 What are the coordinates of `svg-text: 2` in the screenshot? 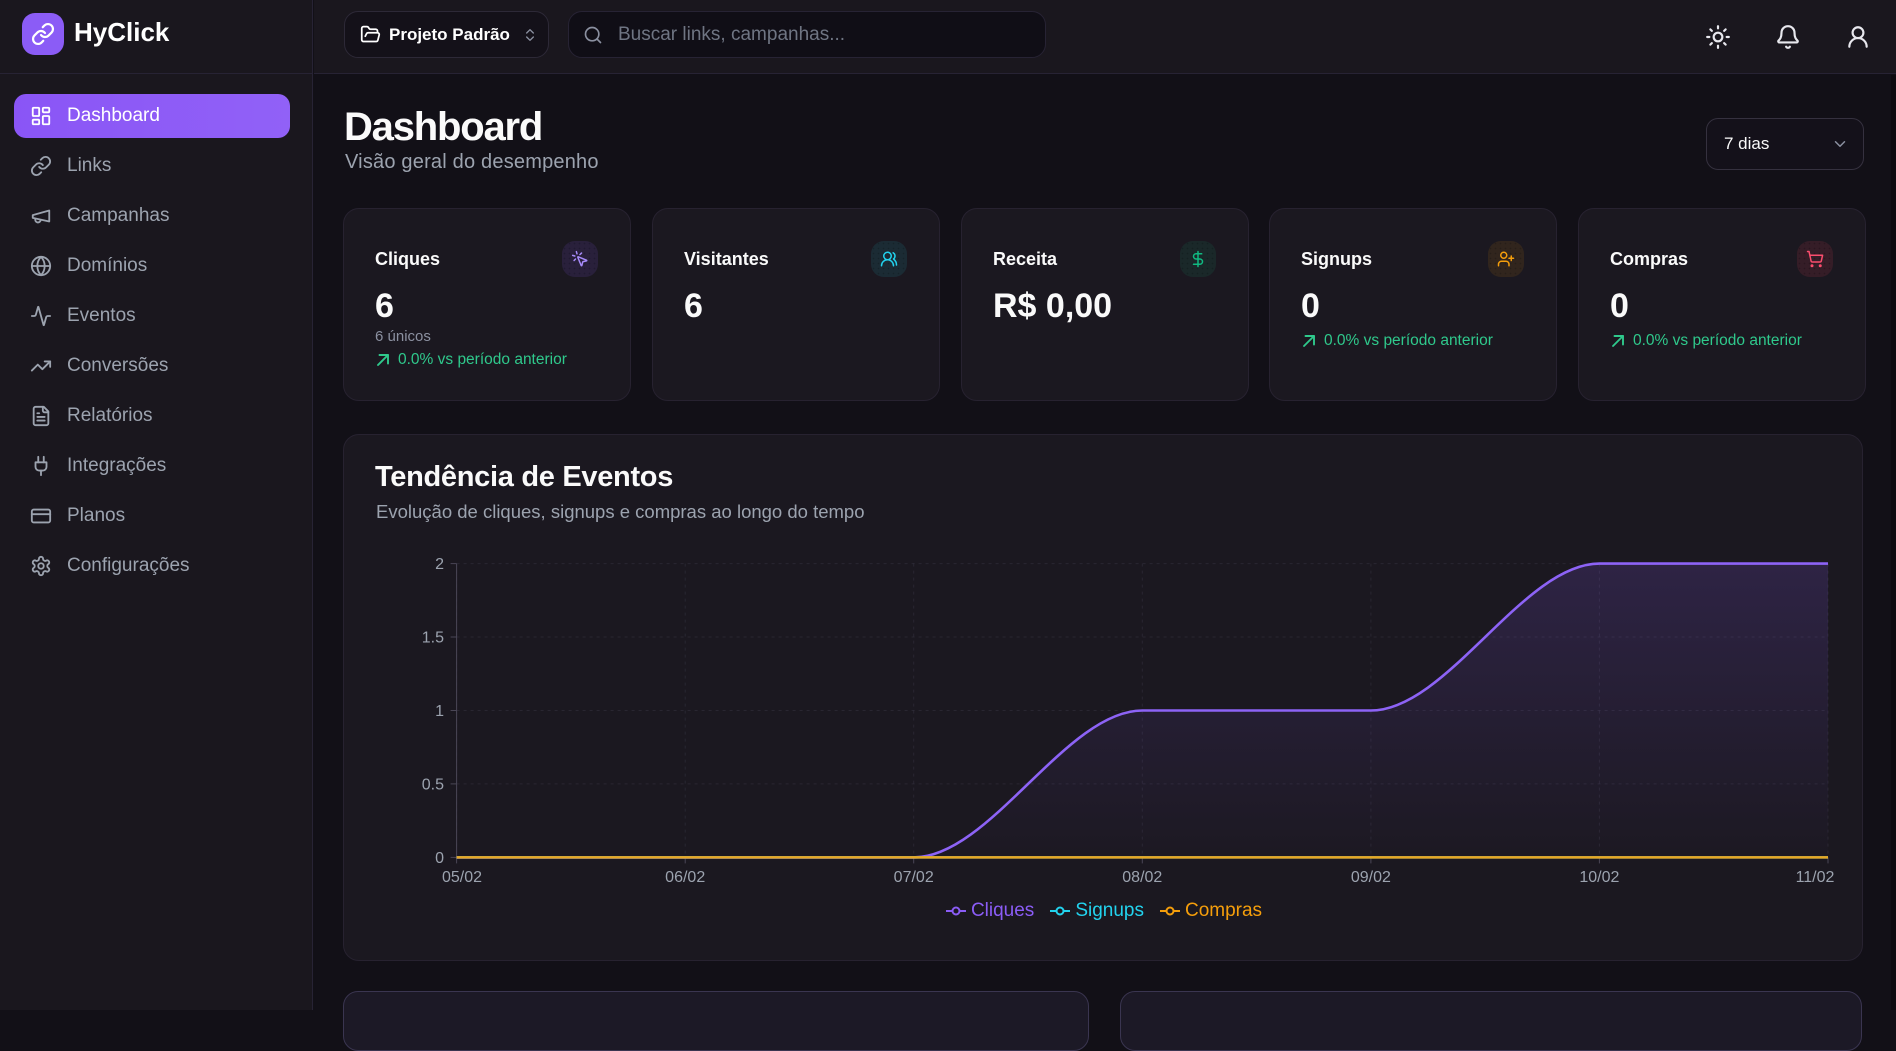 It's located at (439, 564).